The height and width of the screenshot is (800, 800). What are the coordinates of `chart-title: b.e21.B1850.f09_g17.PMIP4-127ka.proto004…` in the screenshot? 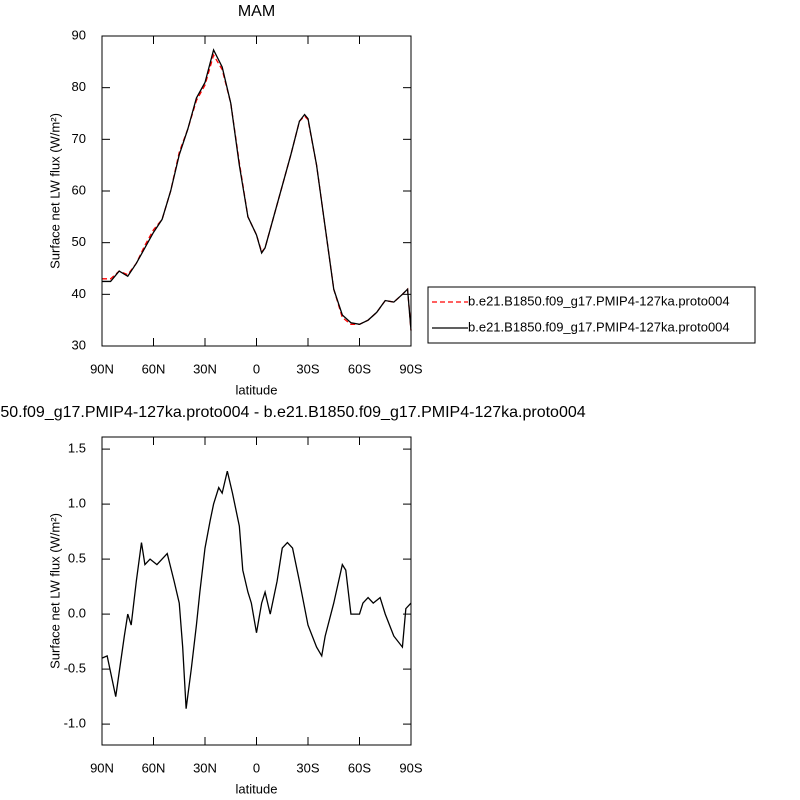 It's located at (293, 412).